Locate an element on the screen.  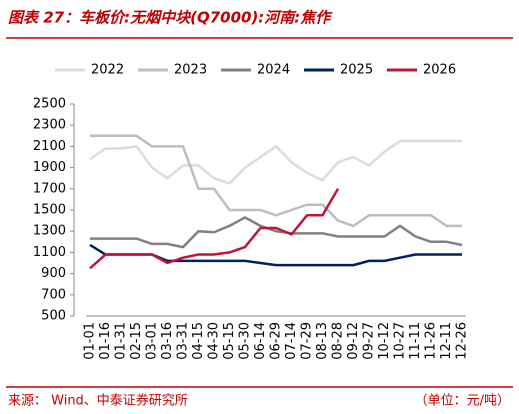
x-tick-label: 06-14 is located at coordinates (260, 341).